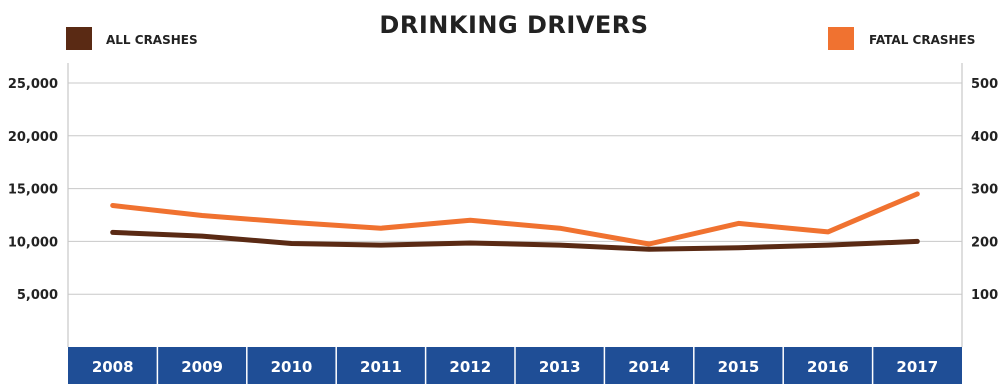  I want to click on legend-label-fatal-crashes: FATAL CRASHES, so click(922, 40).